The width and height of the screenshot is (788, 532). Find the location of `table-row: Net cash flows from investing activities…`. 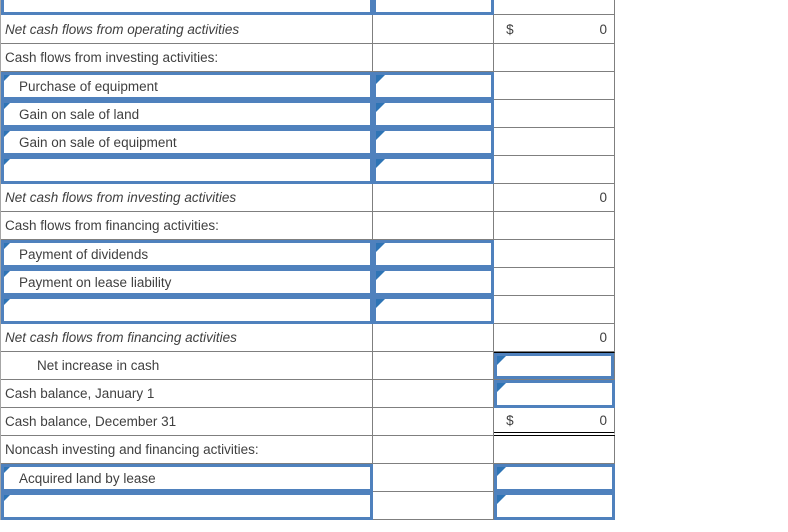

table-row: Net cash flows from investing activities… is located at coordinates (308, 198).